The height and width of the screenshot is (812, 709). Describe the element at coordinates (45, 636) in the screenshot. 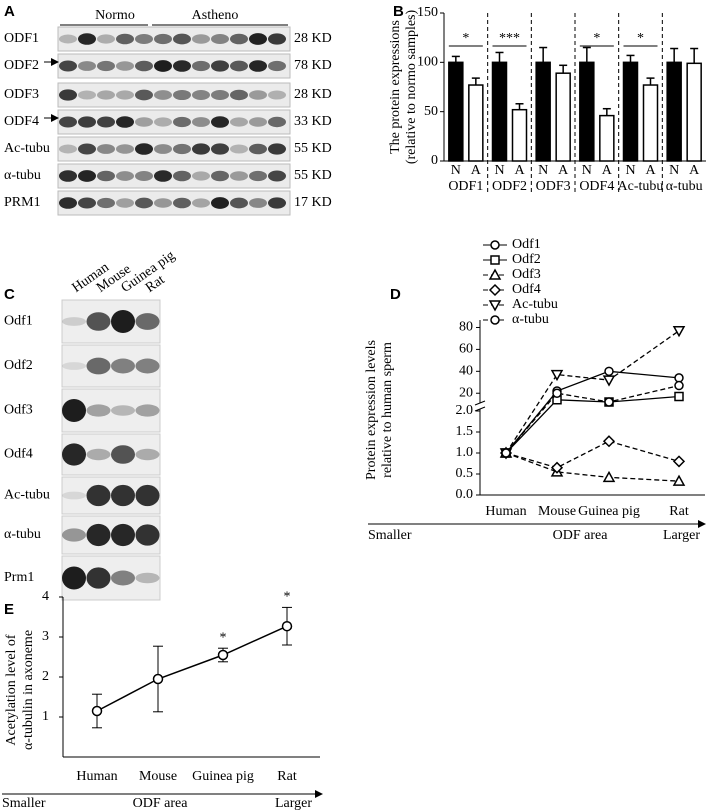

I see `y-tick-label: 3` at that location.